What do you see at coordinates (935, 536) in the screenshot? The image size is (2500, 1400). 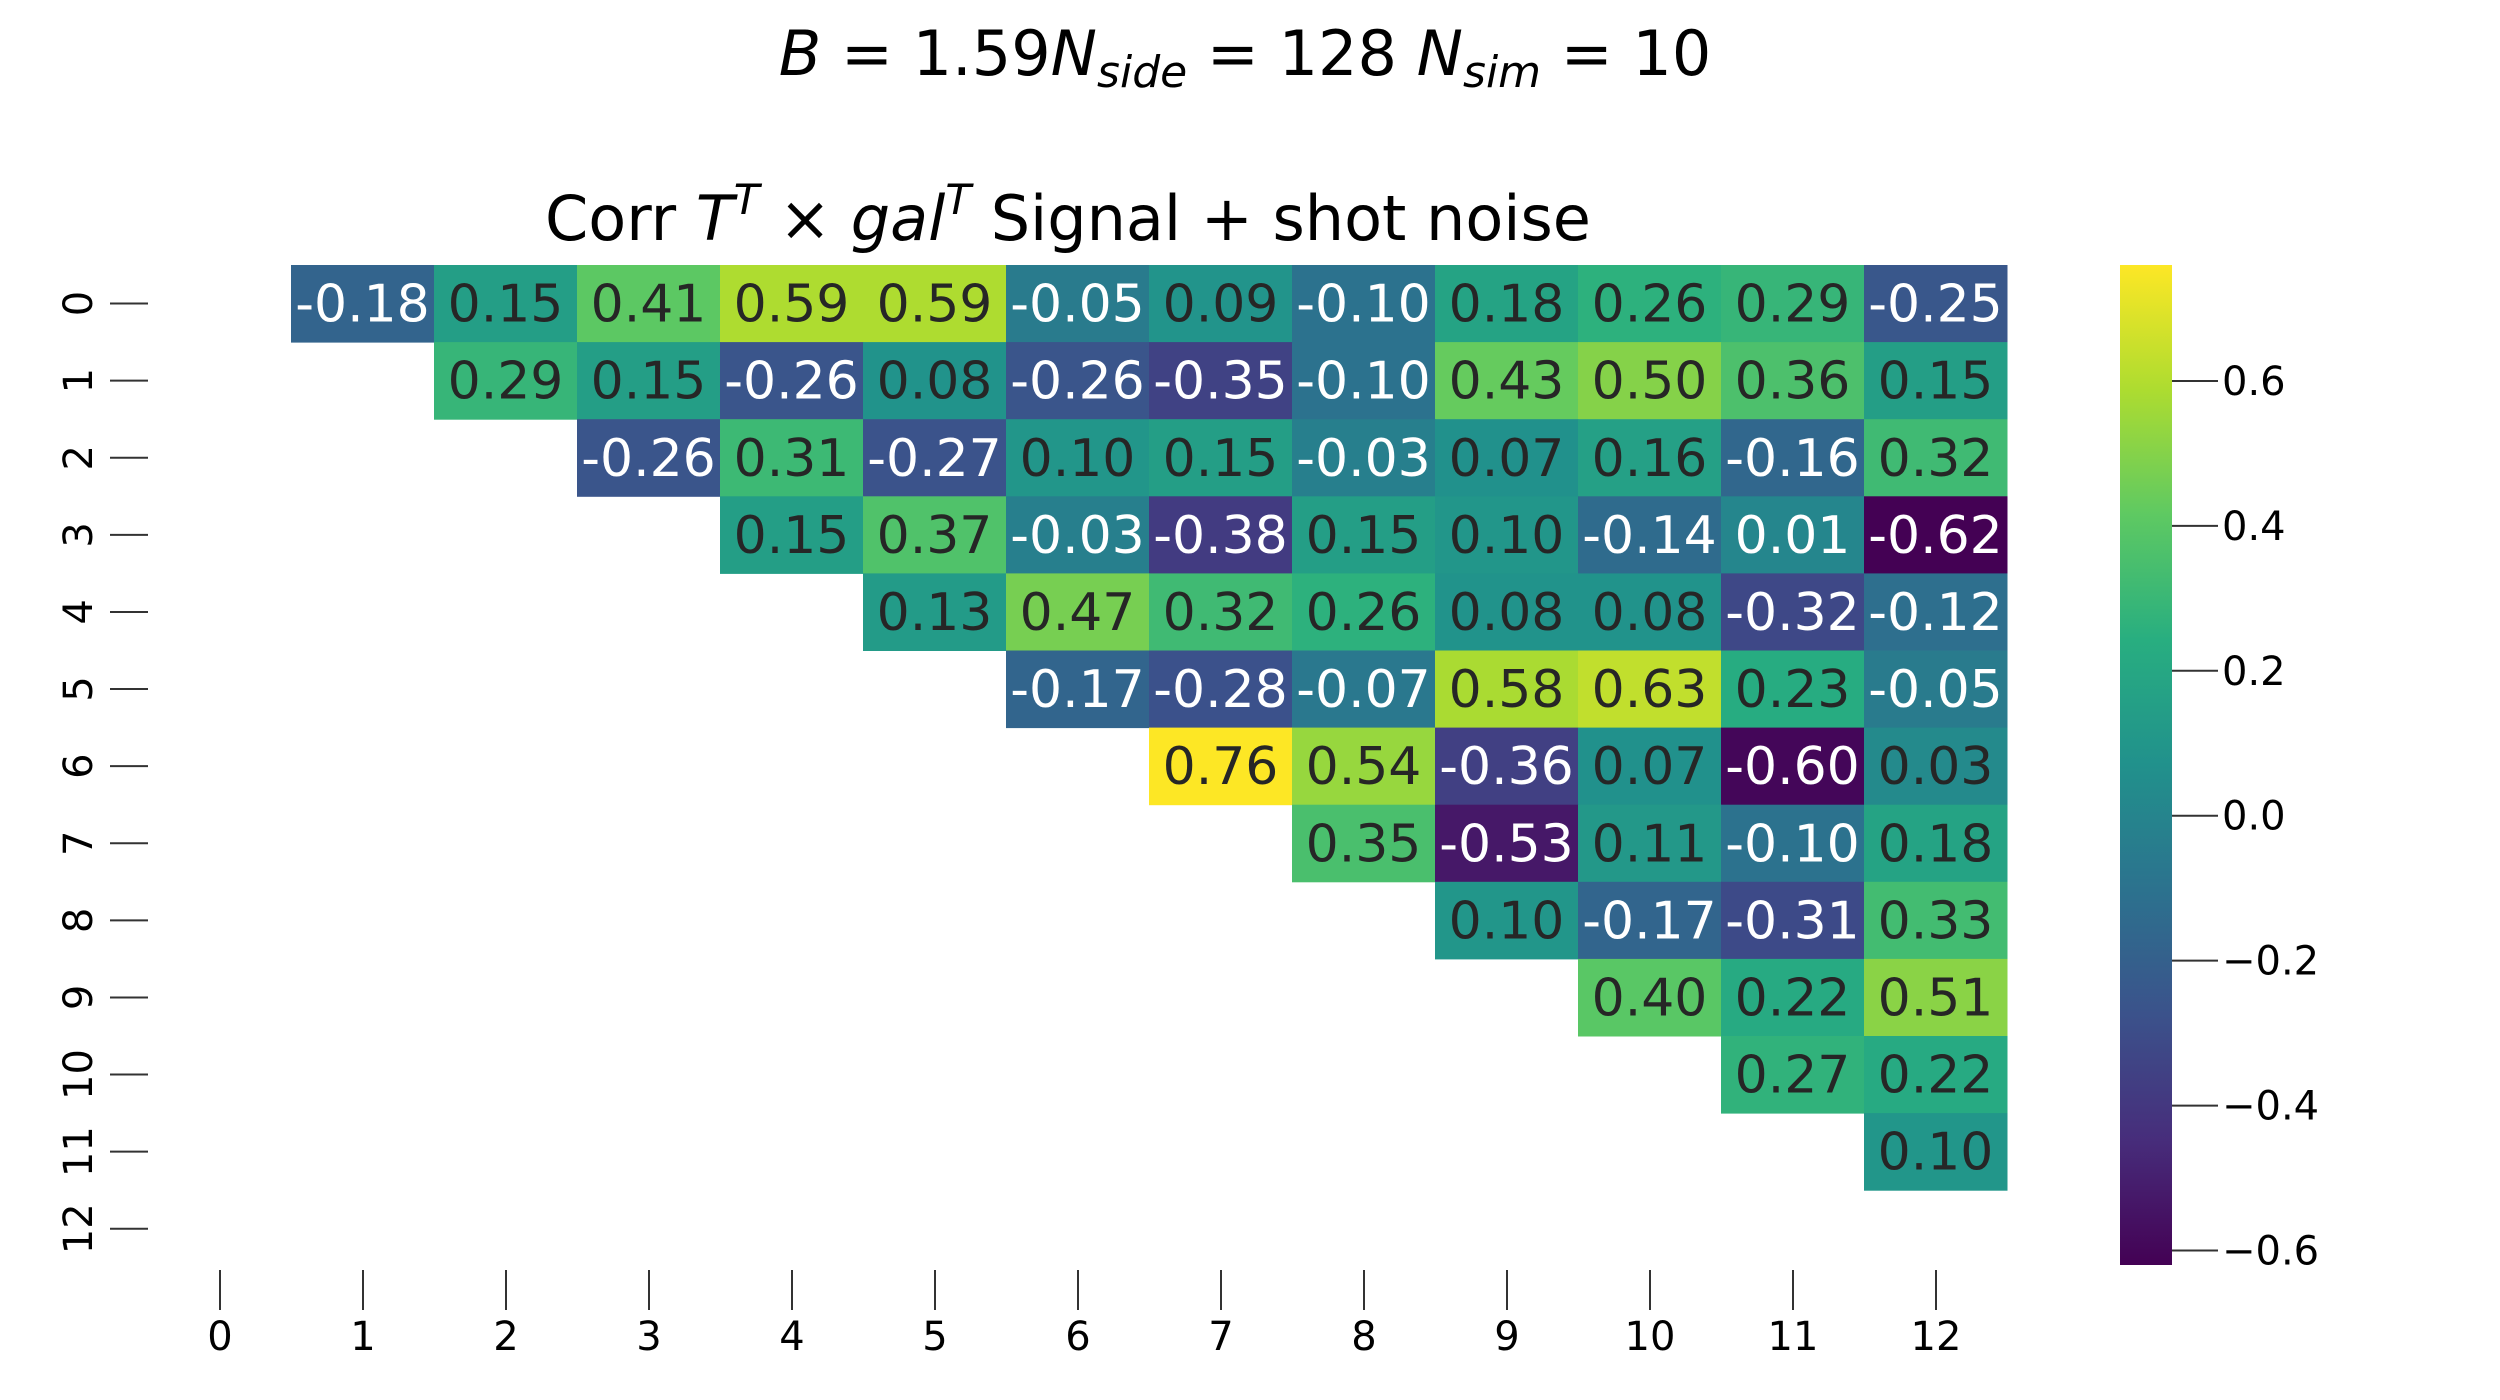 I see `cell-value-label-3-5: 0.37` at bounding box center [935, 536].